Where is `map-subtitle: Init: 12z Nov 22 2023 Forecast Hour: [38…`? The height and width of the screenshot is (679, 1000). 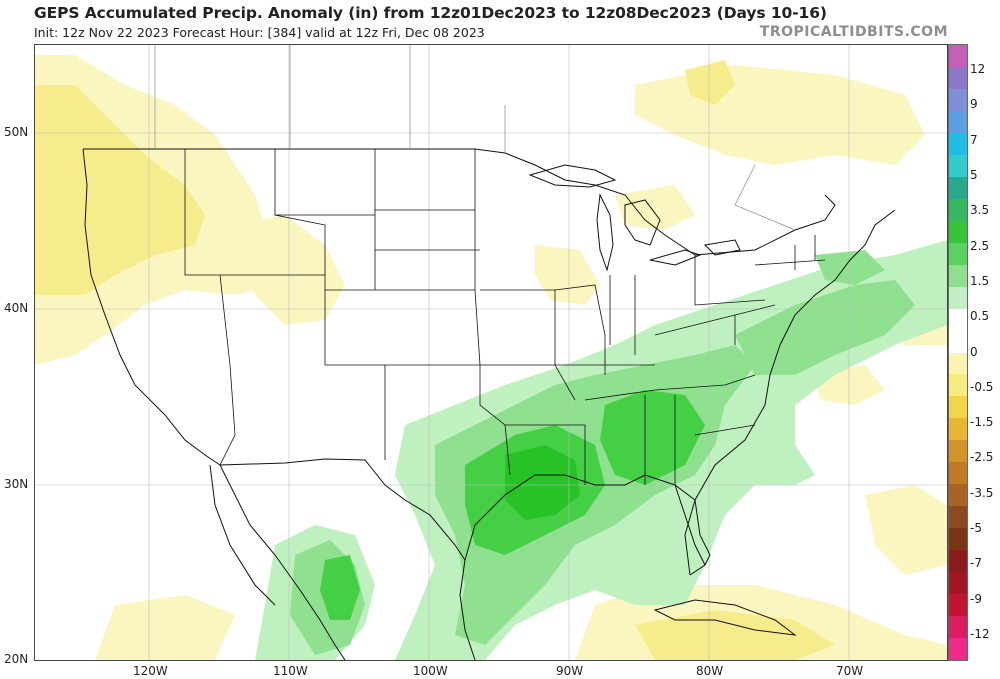
map-subtitle: Init: 12z Nov 22 2023 Forecast Hour: [38… is located at coordinates (259, 32).